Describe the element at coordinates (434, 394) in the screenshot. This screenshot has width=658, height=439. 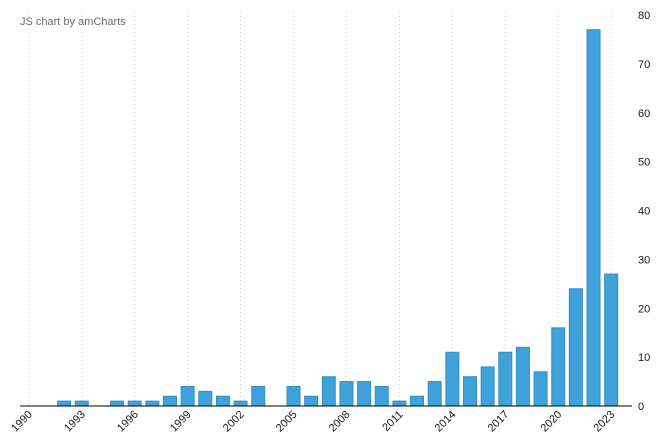
I see `bar-2013` at that location.